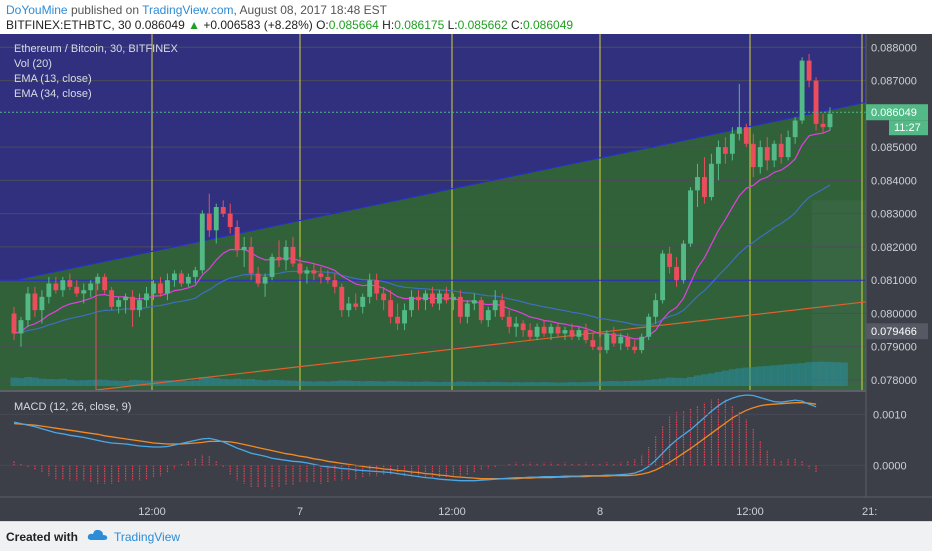 The height and width of the screenshot is (551, 932). I want to click on tradingview-cloud-icon, so click(98, 537).